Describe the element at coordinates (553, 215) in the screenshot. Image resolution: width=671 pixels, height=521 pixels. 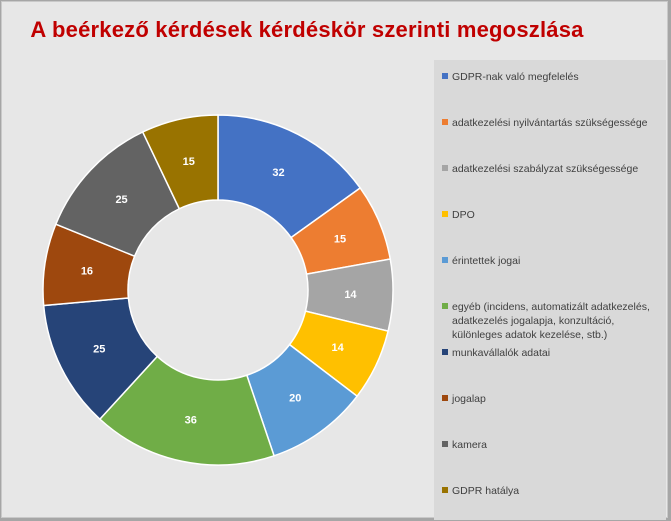
I see `legend-item: DPO` at that location.